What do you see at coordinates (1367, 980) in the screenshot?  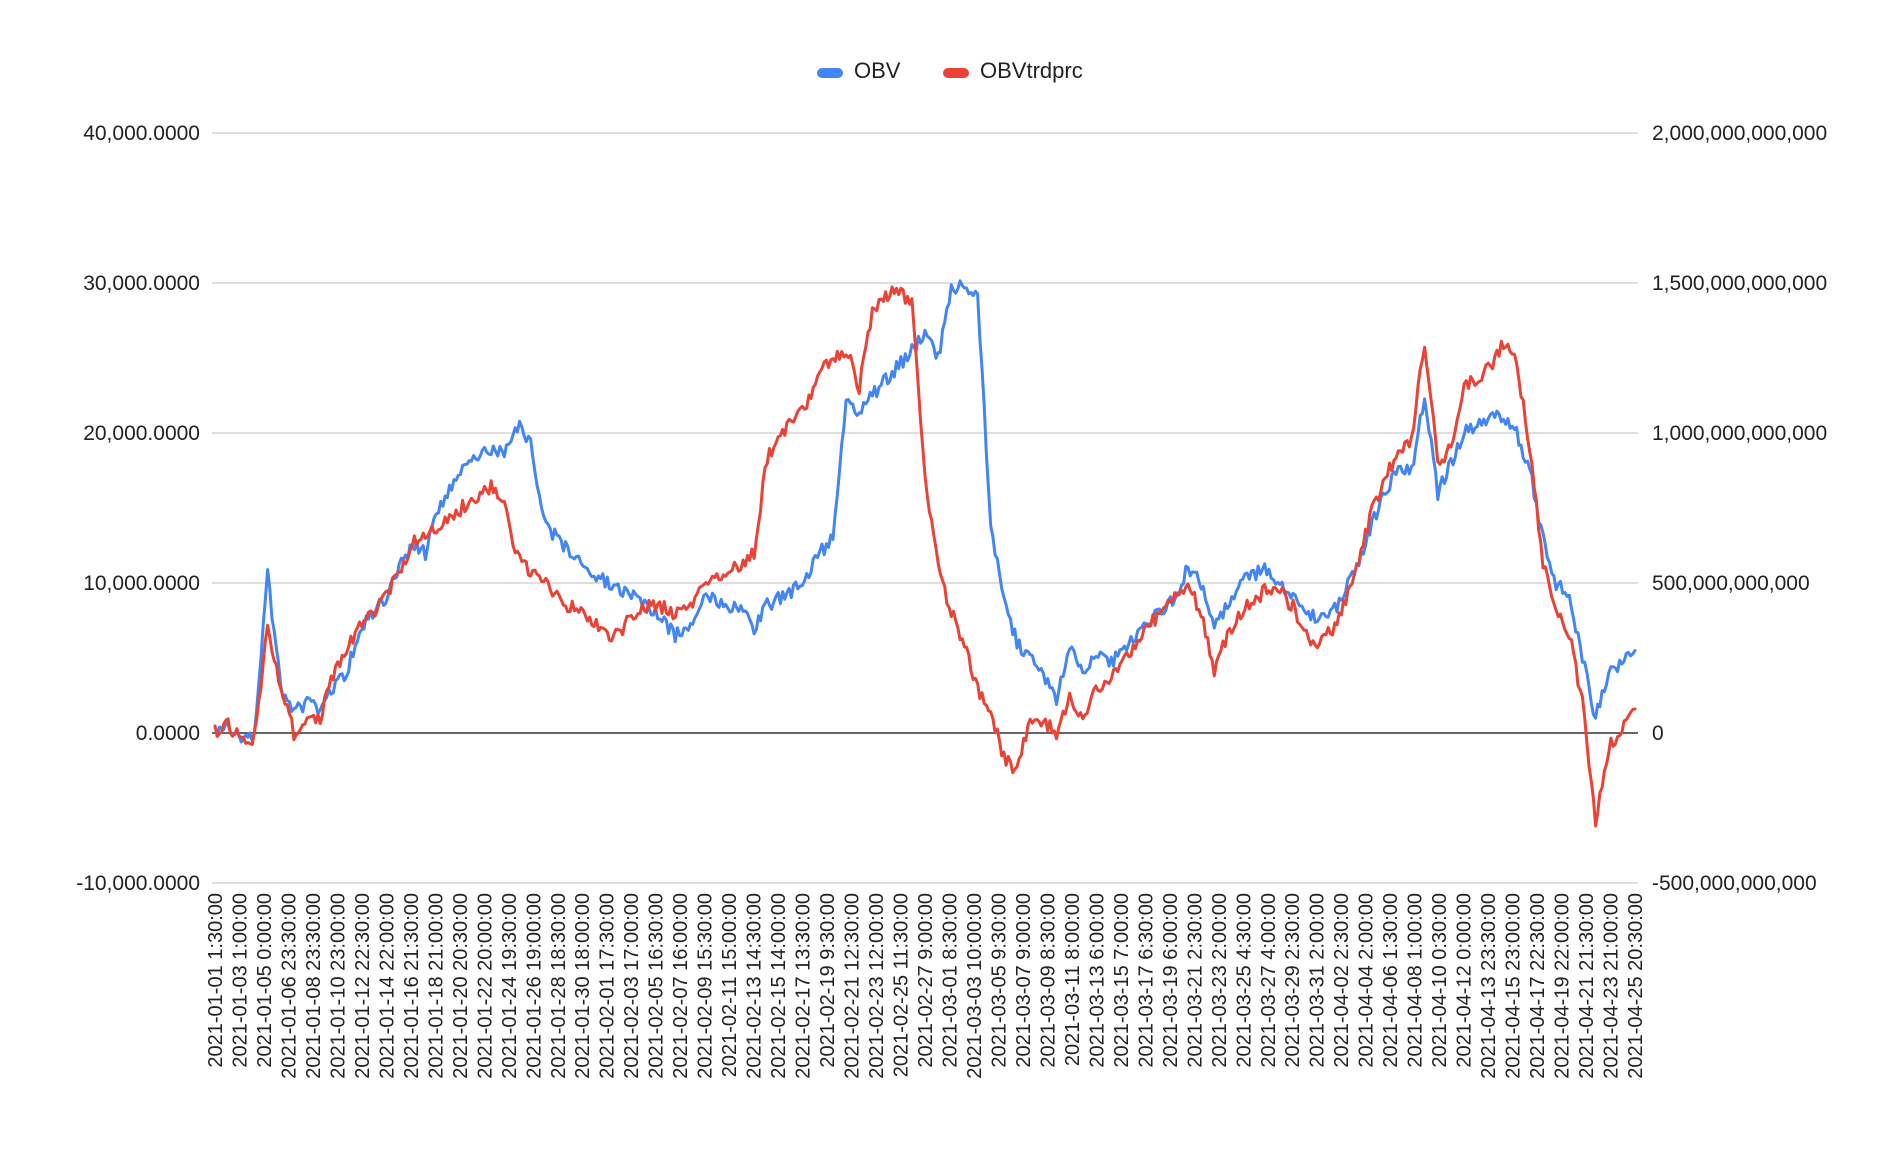 I see `x-axis-tick-label: 2021-04-04 2:00:00` at bounding box center [1367, 980].